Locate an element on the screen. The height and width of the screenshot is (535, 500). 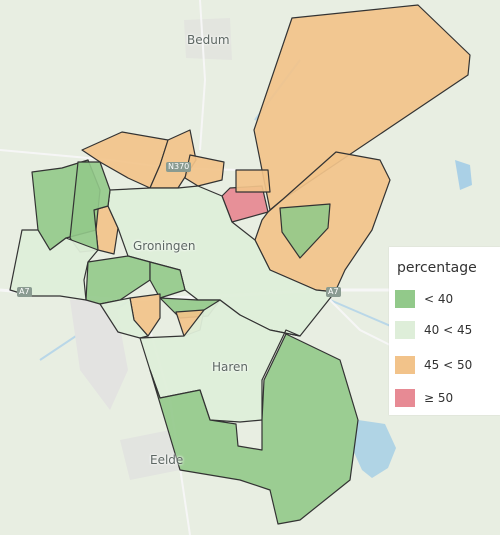
legend-label: 45 < 50 is located at coordinates (448, 365).